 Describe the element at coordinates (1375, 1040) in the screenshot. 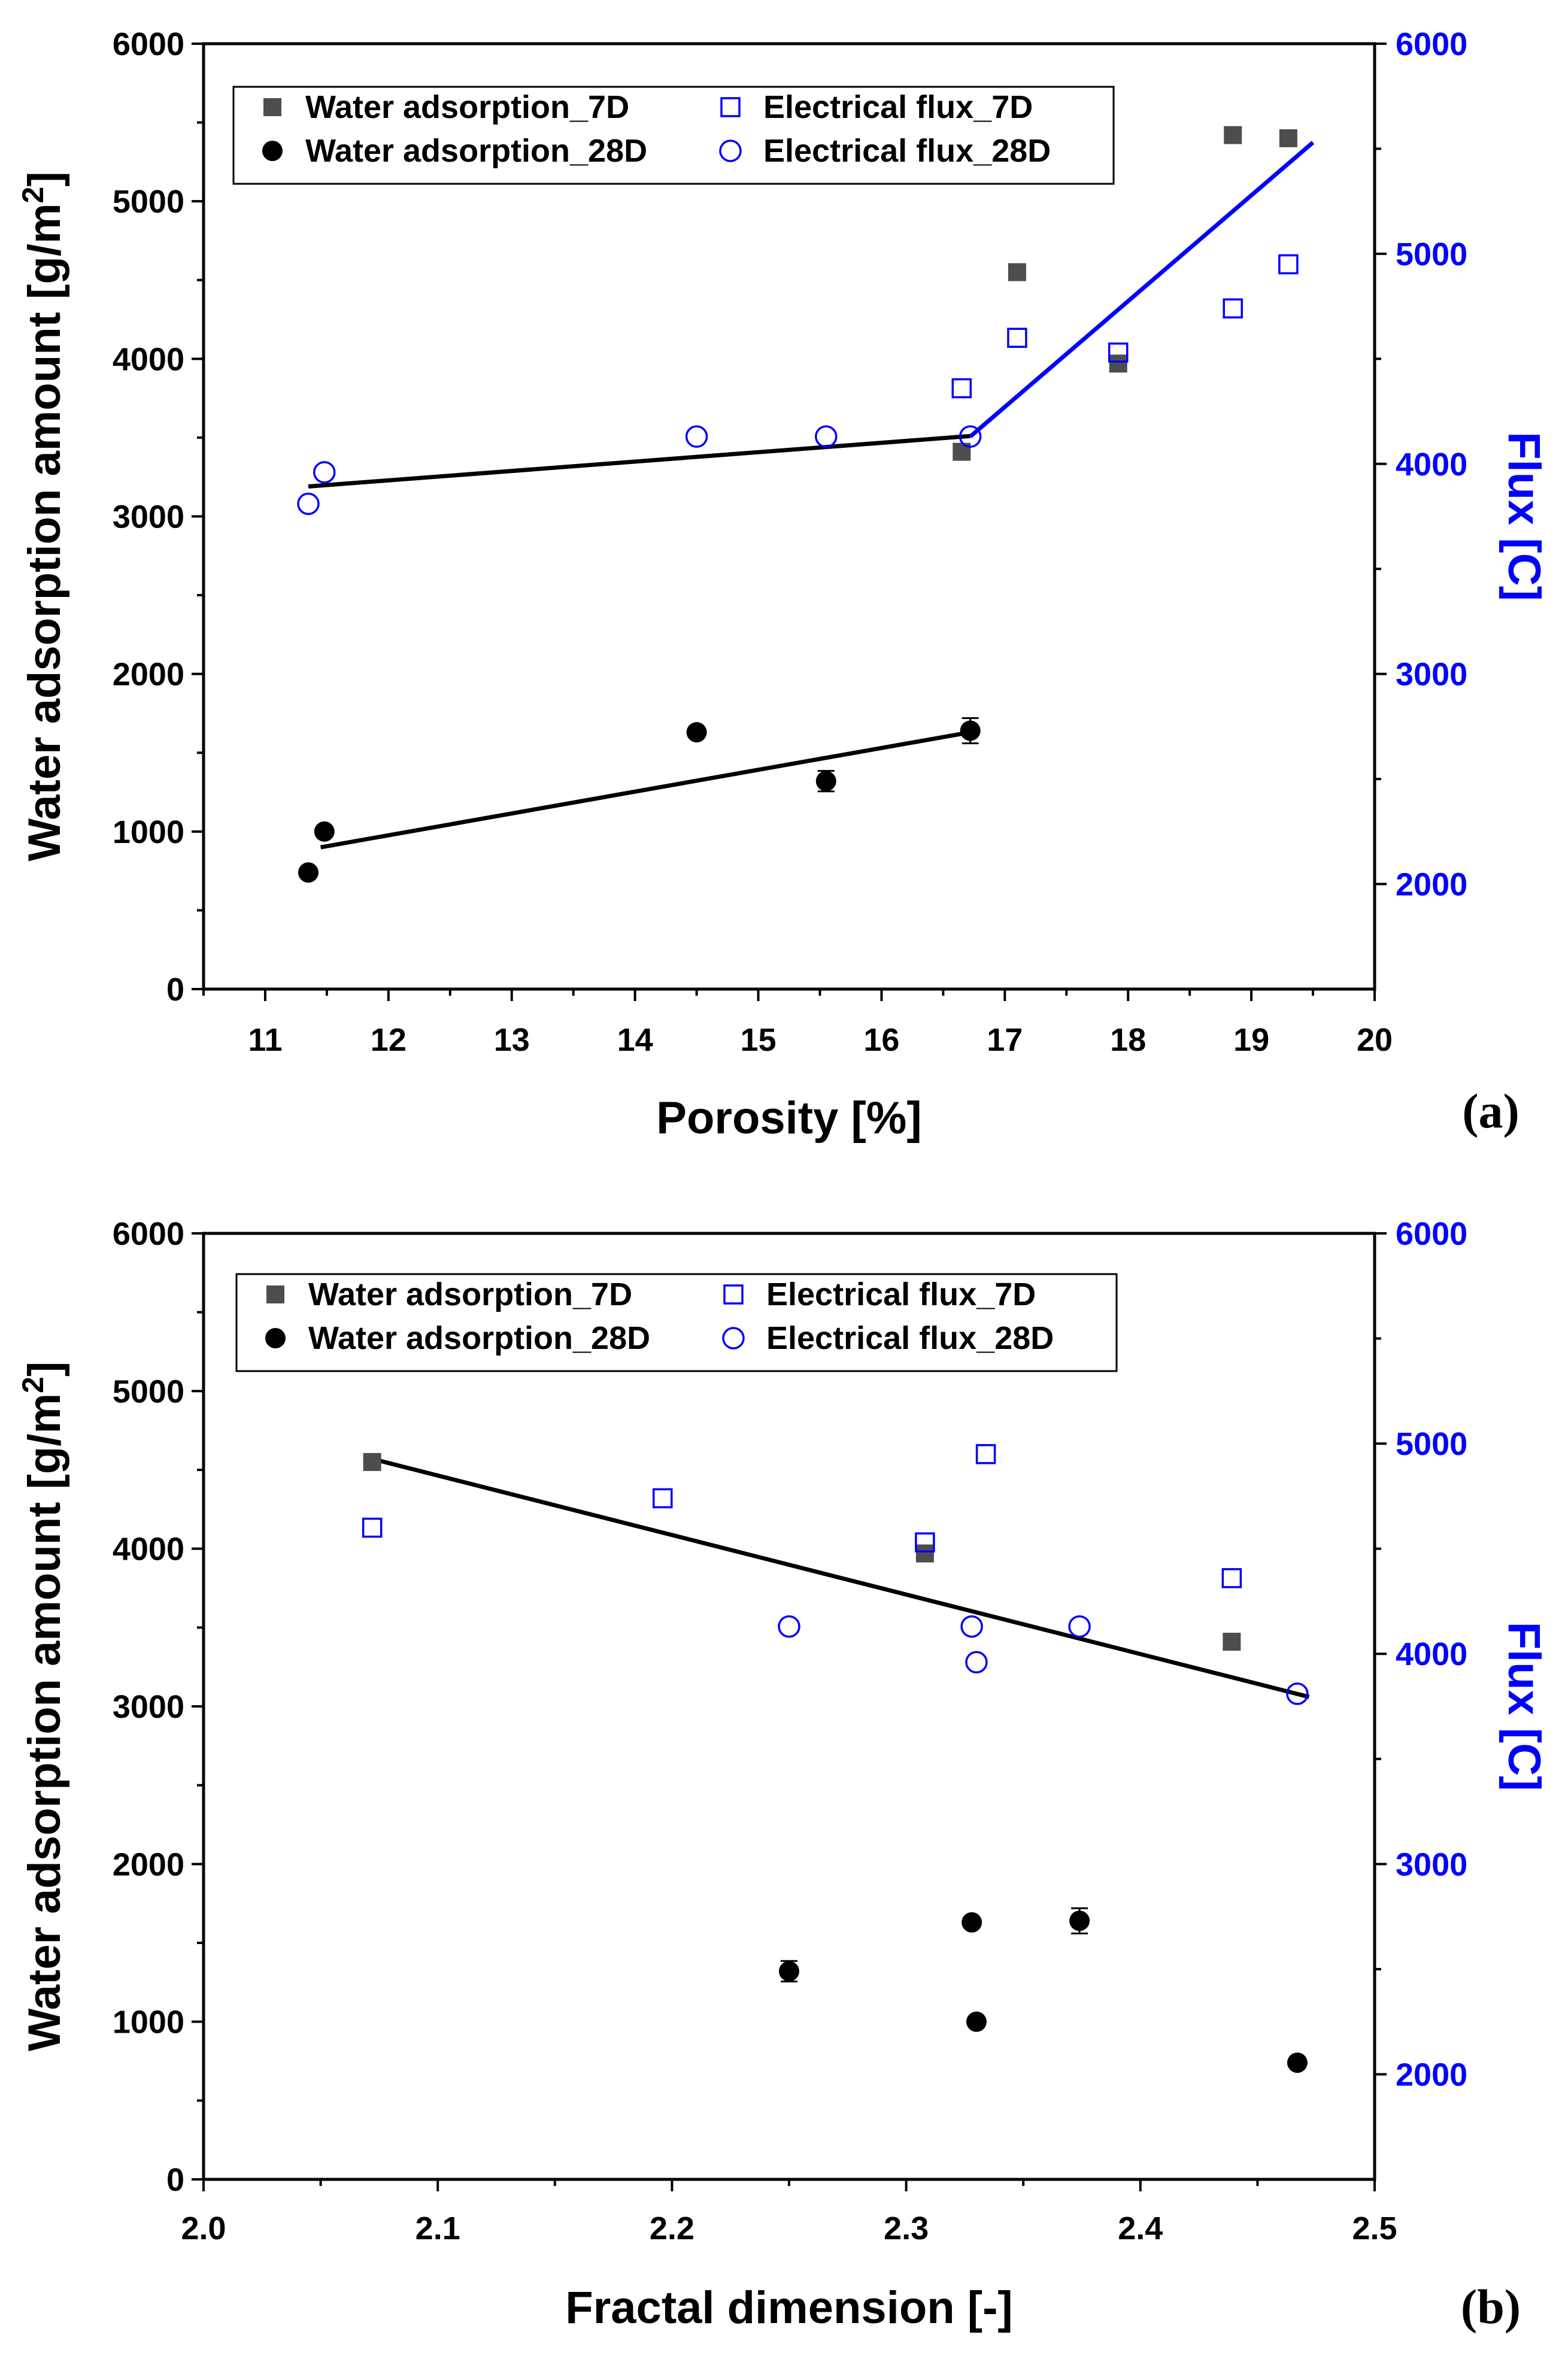

I see `x-tick-label: 20` at that location.